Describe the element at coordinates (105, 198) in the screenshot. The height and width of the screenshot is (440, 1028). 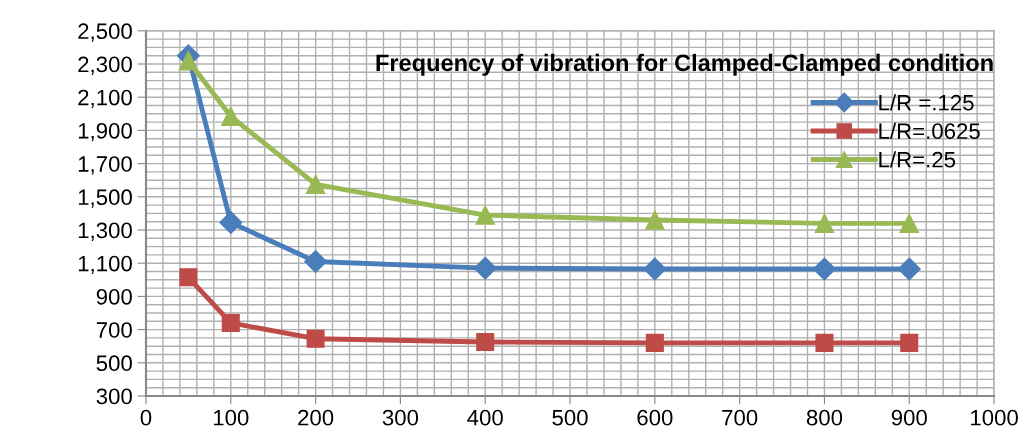
I see `y-tick-label: 1,500` at that location.